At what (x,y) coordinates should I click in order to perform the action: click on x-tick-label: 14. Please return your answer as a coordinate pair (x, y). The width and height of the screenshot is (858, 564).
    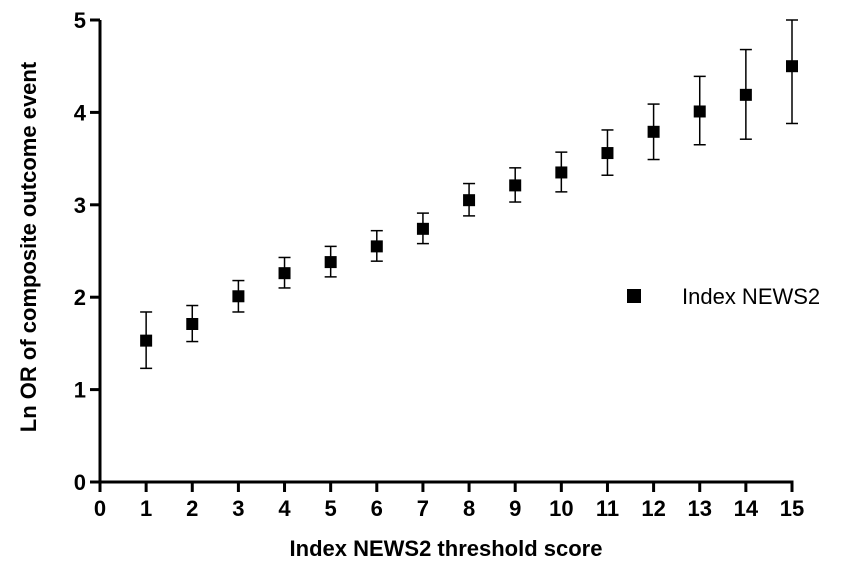
    Looking at the image, I should click on (746, 508).